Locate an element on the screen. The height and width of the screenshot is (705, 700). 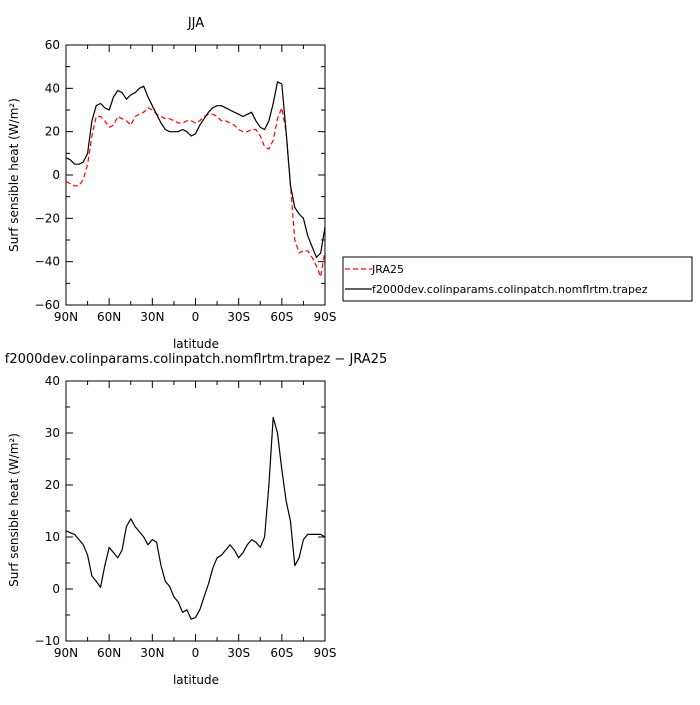
bottom-y-tick-label: 0 is located at coordinates (56, 589).